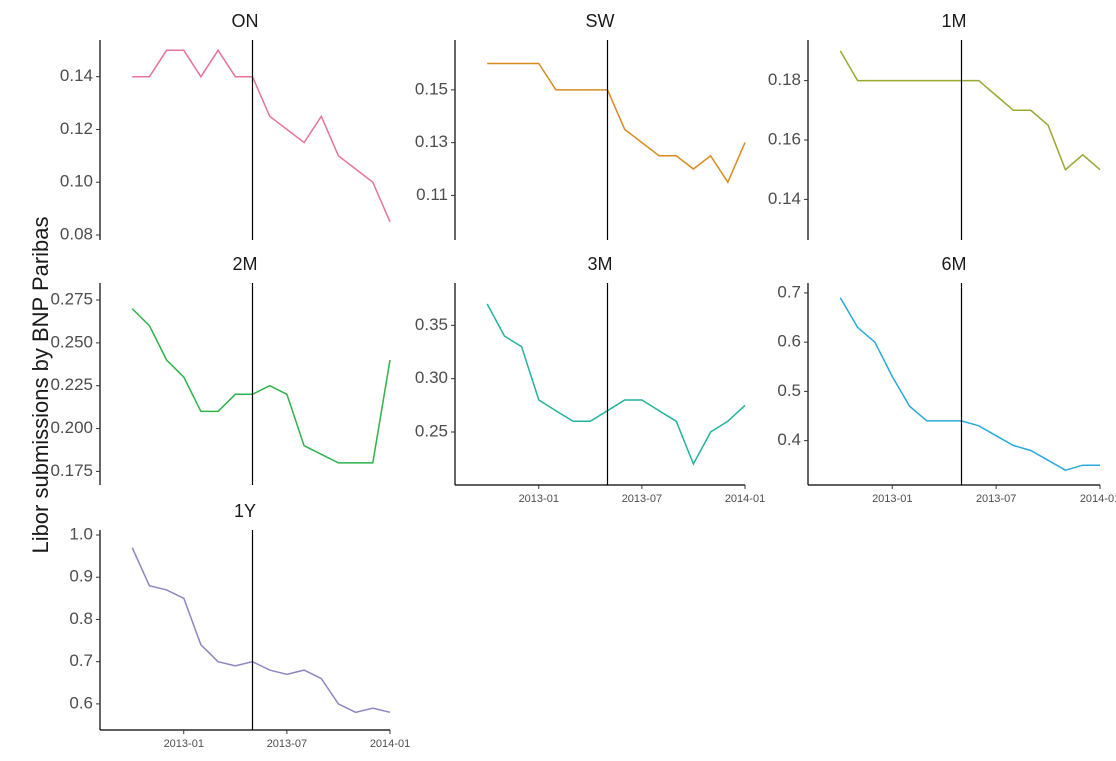  I want to click on panel-title: 2M, so click(244, 264).